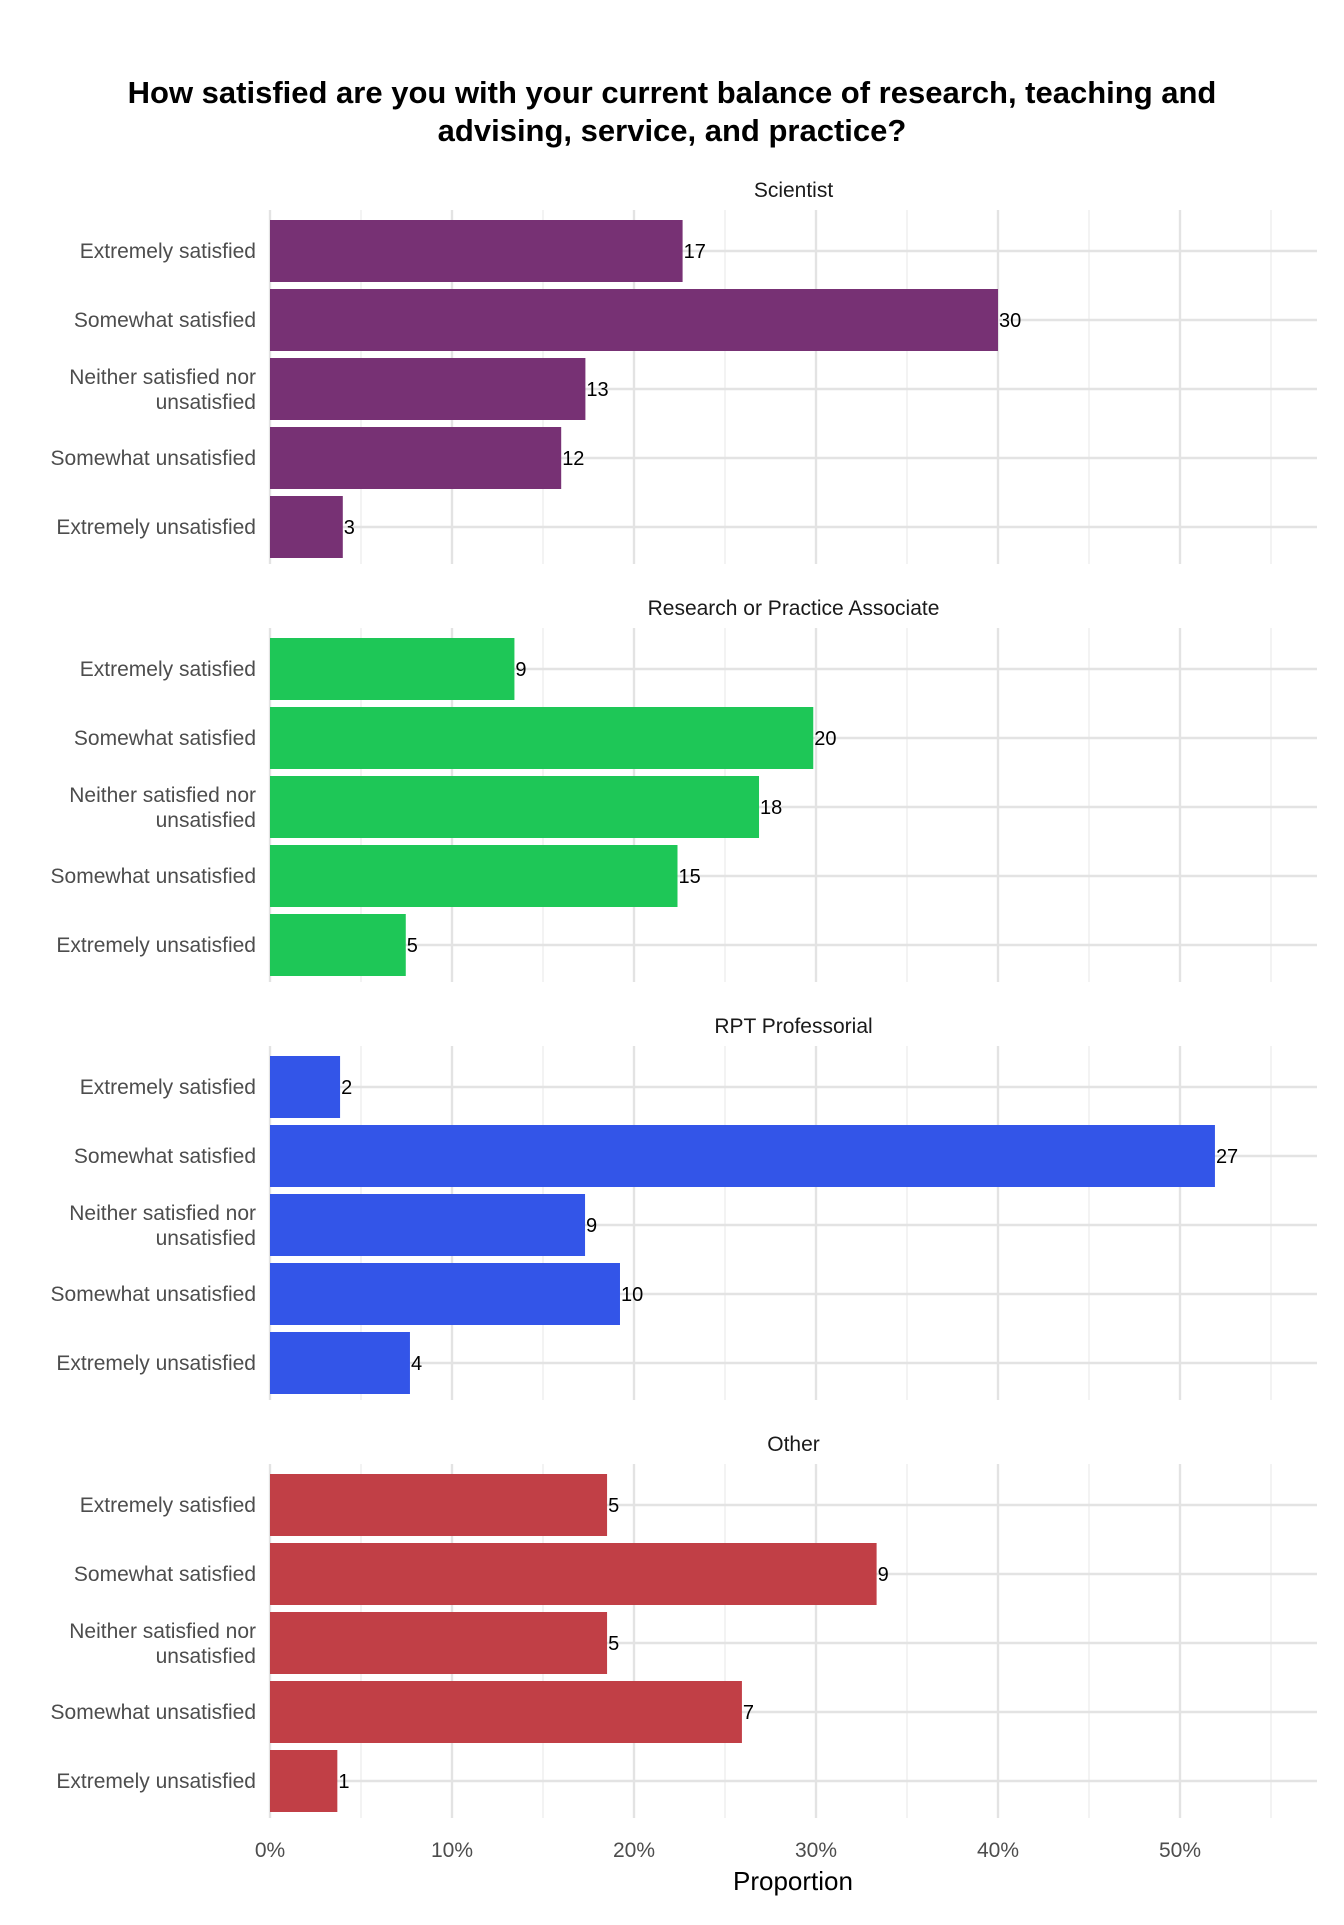 This screenshot has width=1344, height=1925. What do you see at coordinates (689, 877) in the screenshot?
I see `data-label: 15` at bounding box center [689, 877].